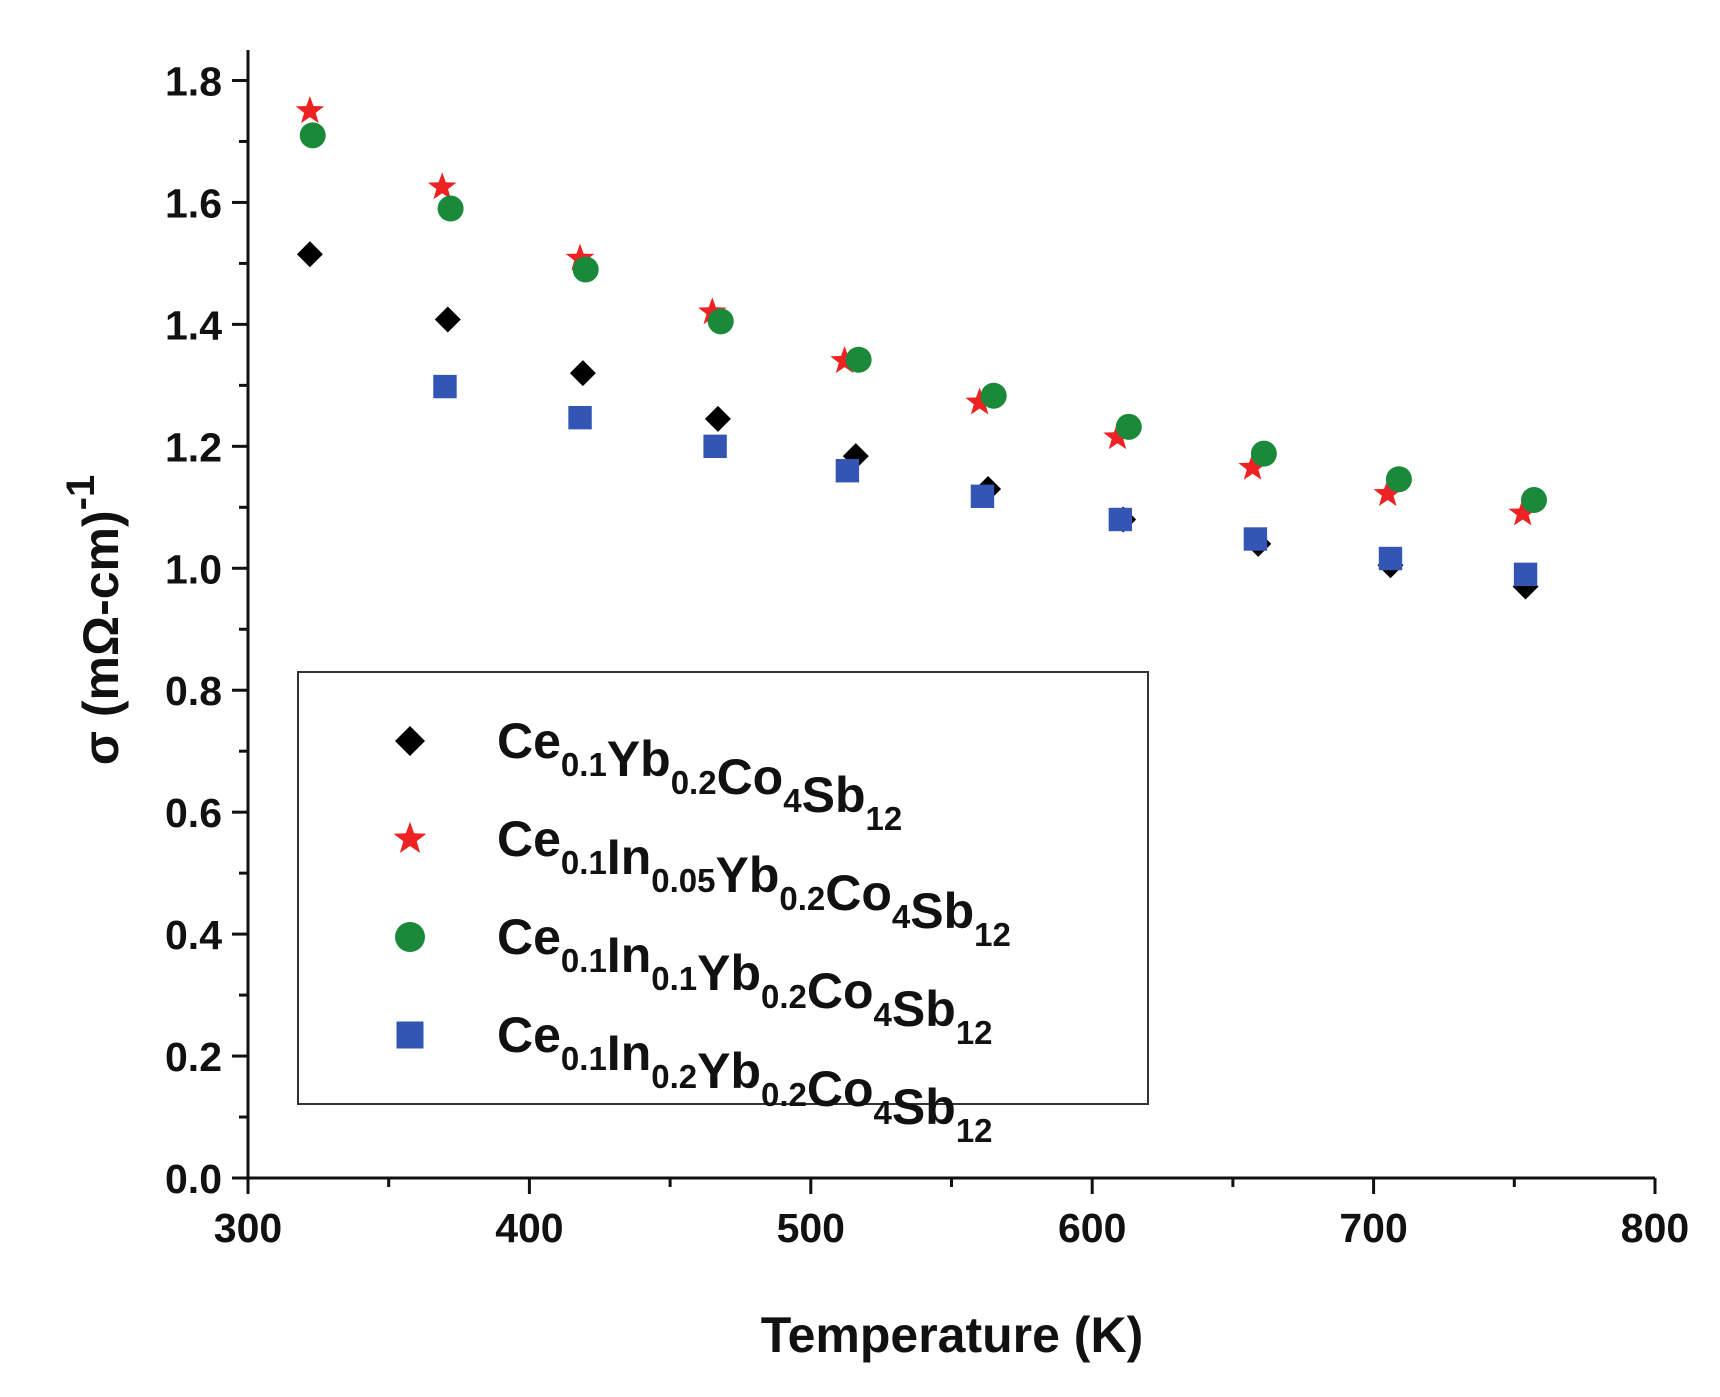 The height and width of the screenshot is (1397, 1720). I want to click on y-tick-label: 1.4, so click(193, 325).